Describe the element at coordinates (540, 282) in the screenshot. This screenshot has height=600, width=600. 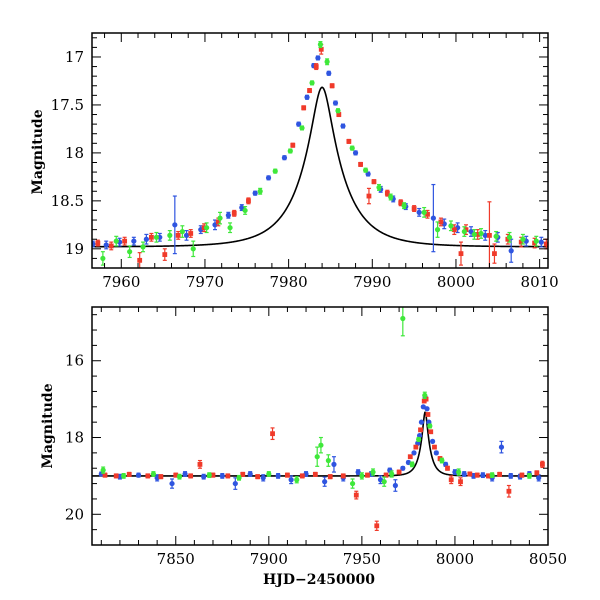
I see `top-x-tick-label: 8010` at that location.